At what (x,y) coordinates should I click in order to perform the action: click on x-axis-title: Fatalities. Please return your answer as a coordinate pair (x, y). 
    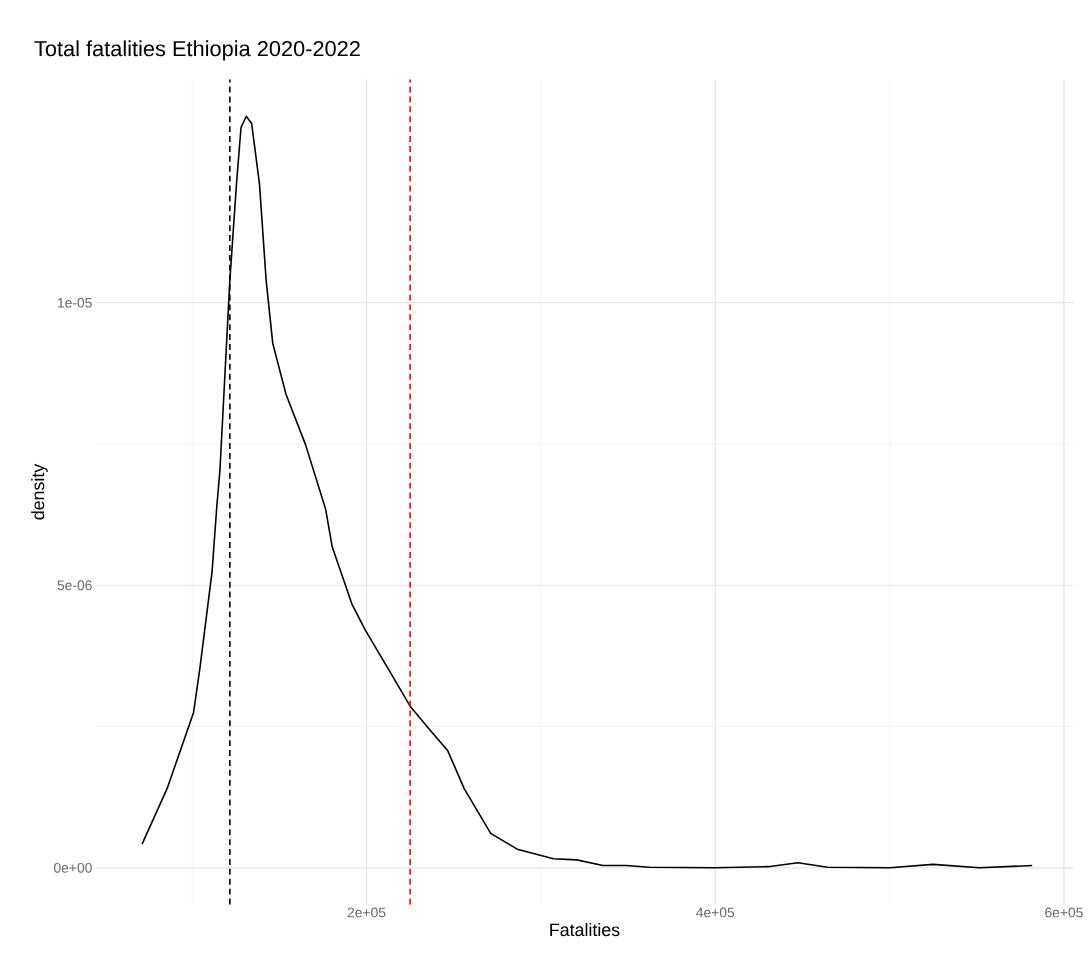
    Looking at the image, I should click on (585, 929).